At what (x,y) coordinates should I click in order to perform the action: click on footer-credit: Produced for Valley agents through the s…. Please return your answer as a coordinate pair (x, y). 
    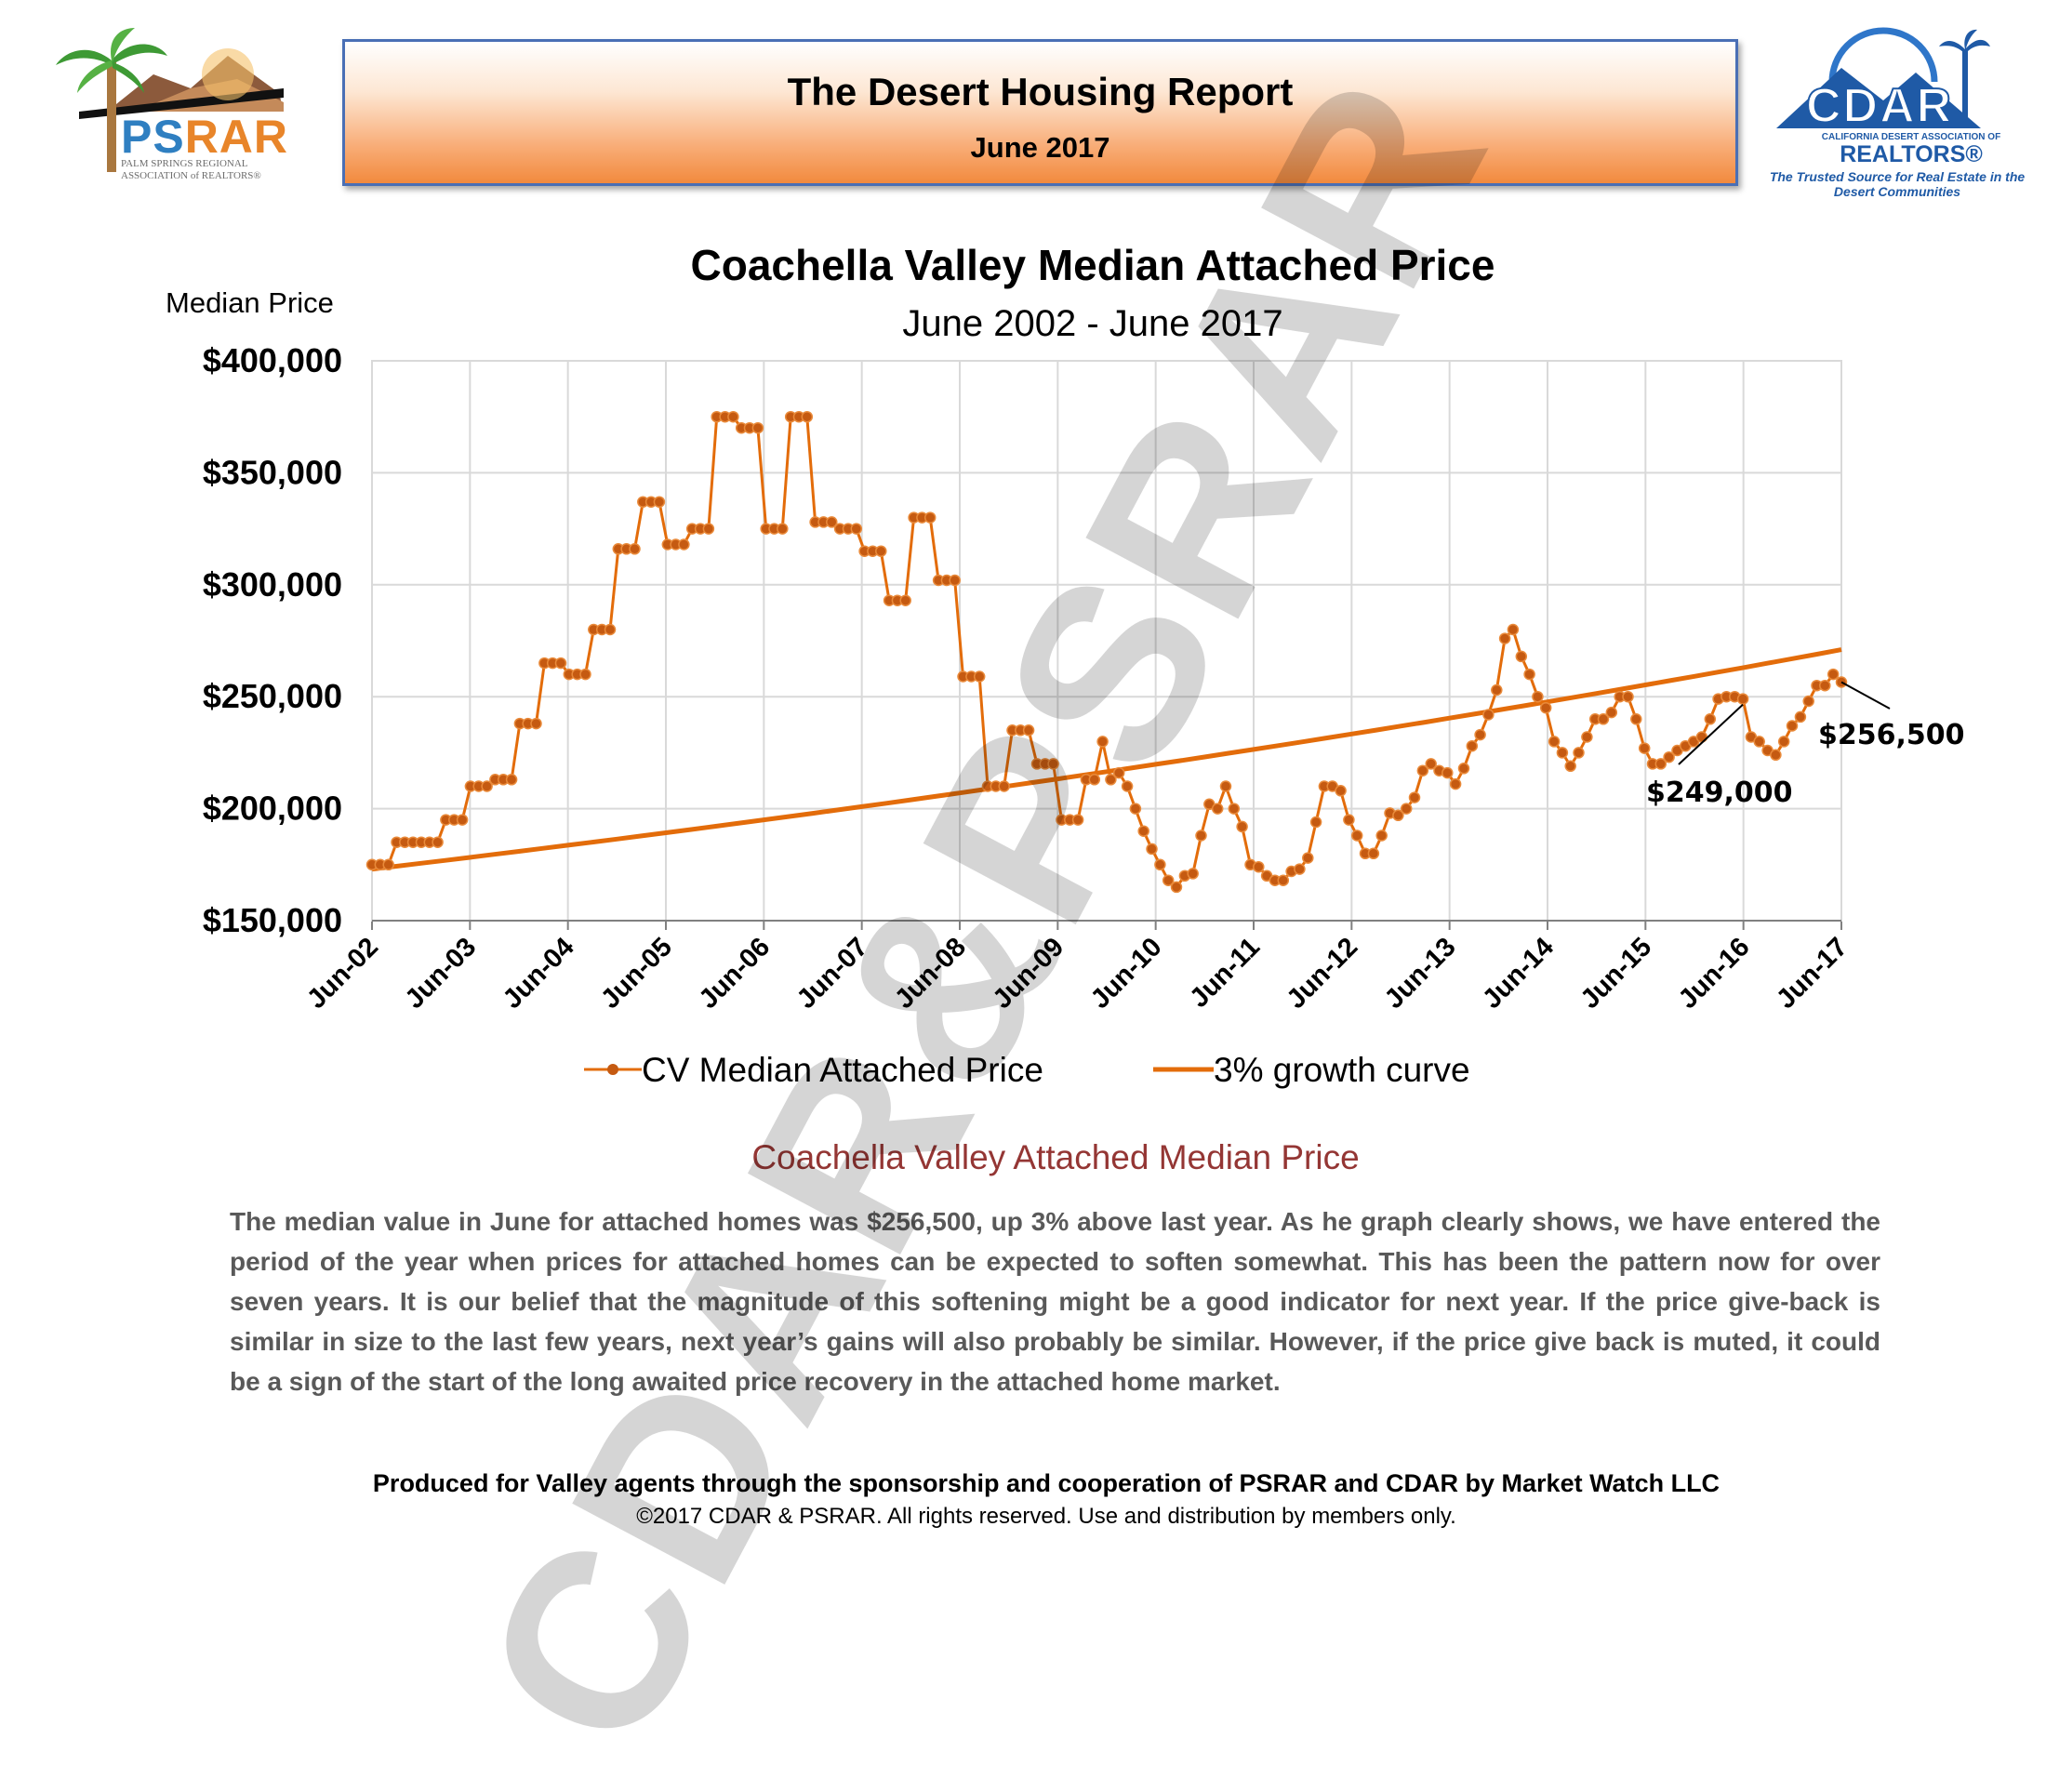
    Looking at the image, I should click on (1046, 1483).